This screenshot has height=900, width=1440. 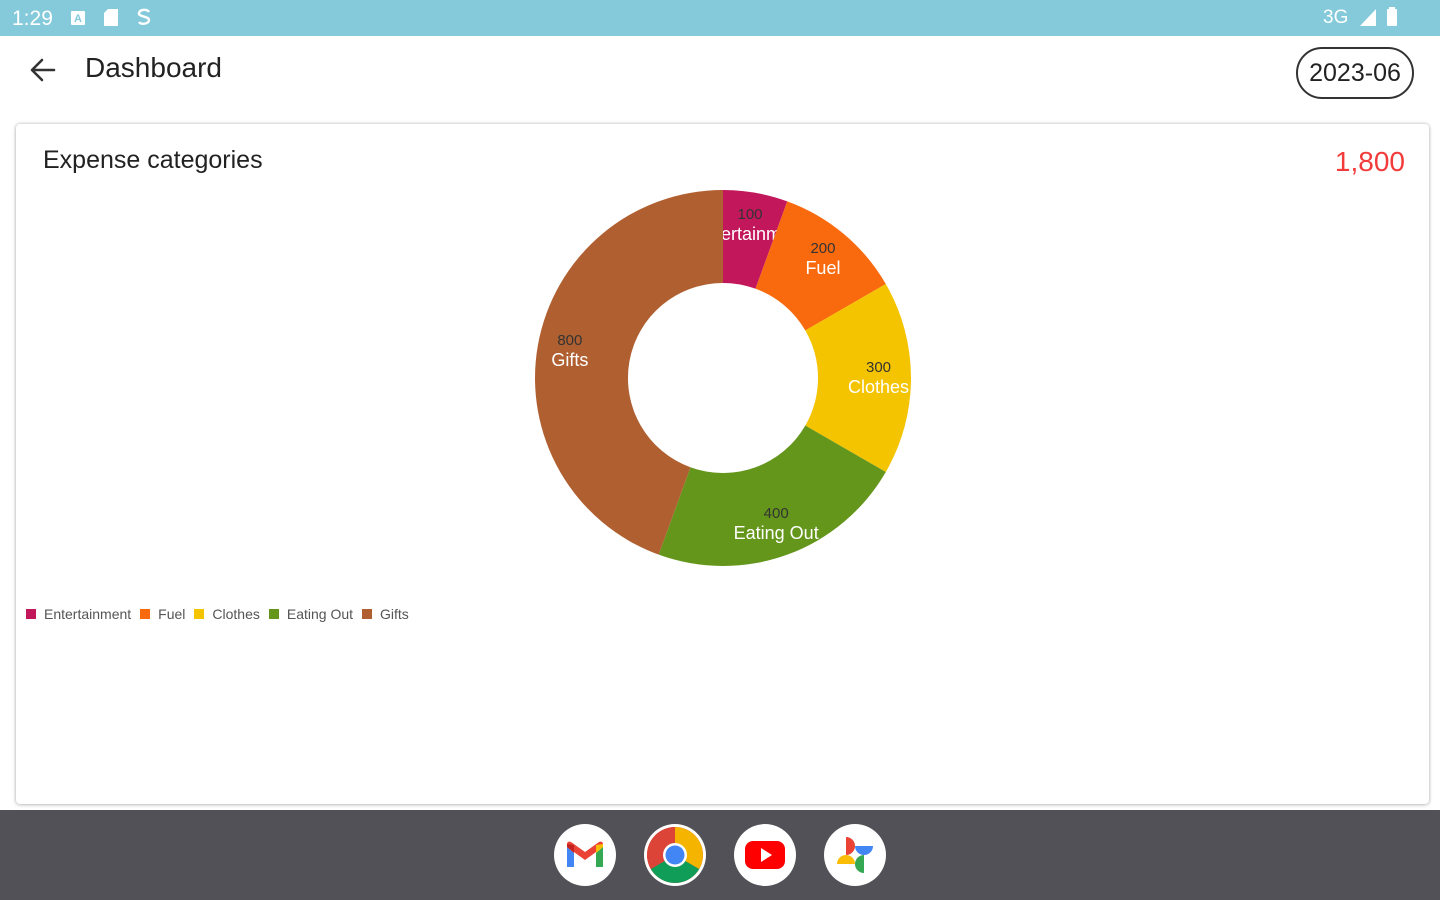 What do you see at coordinates (172, 614) in the screenshot?
I see `legend-label: Fuel` at bounding box center [172, 614].